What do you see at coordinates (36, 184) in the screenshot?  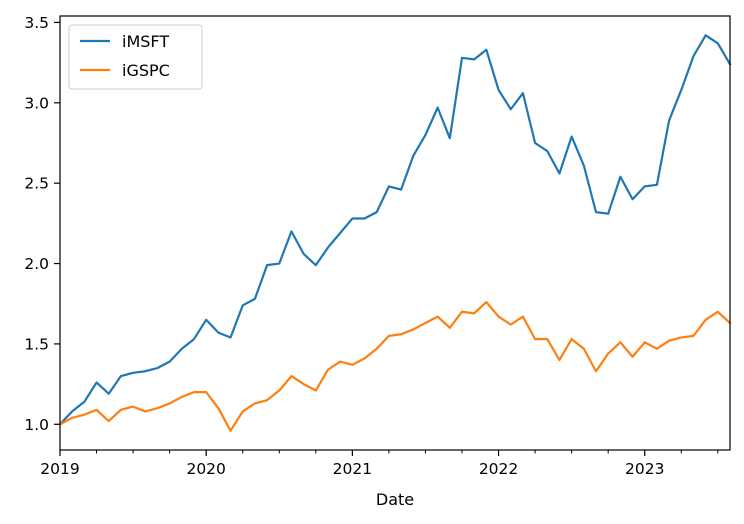 I see `y-tick-label: 2.5` at bounding box center [36, 184].